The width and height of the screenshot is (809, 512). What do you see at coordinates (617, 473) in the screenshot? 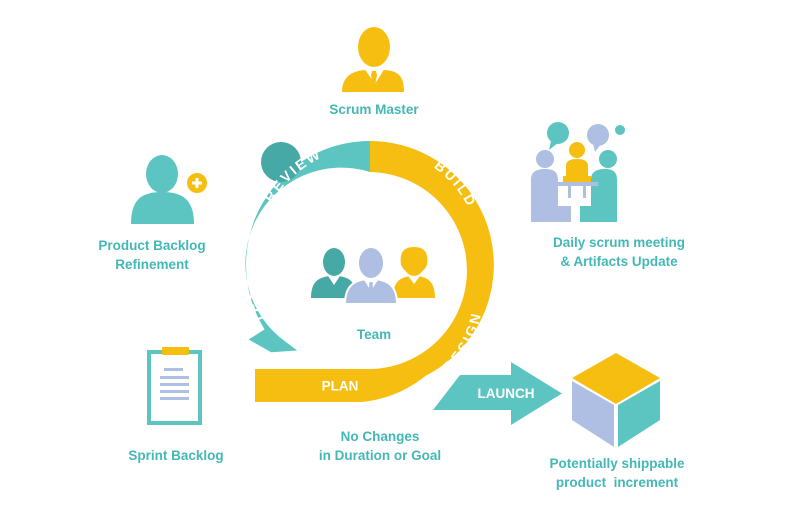
I see `increment-label: Potentially shippable product increment` at bounding box center [617, 473].